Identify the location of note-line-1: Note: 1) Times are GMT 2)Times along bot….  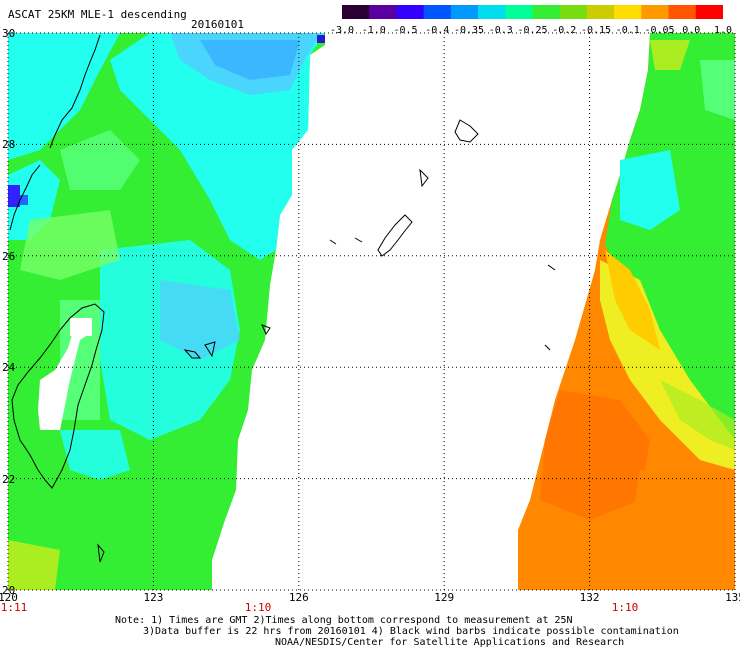
(344, 620).